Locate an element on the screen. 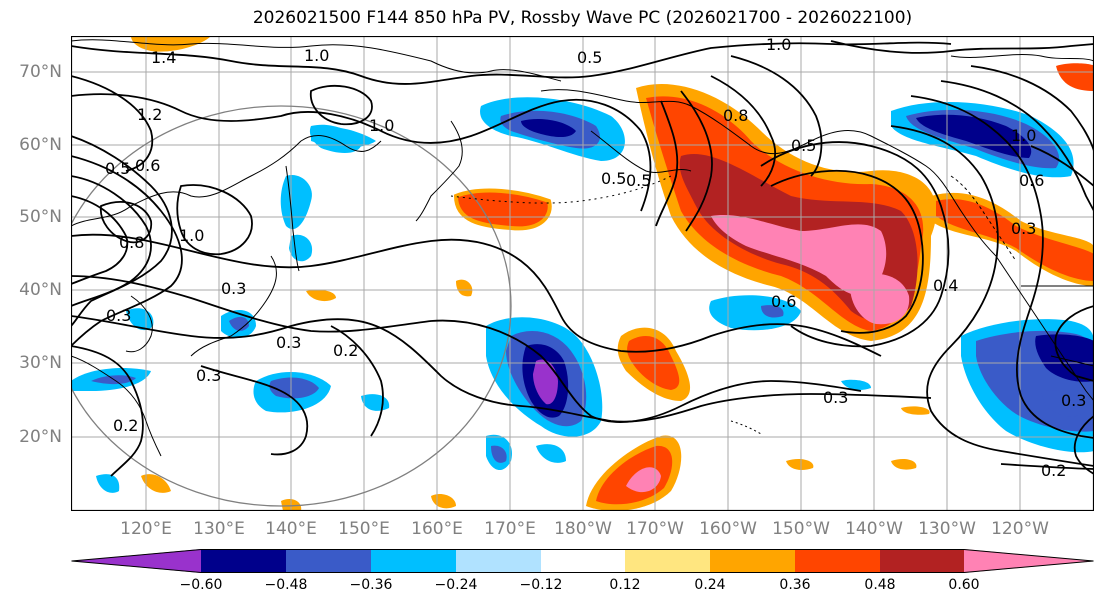  negative-anomaly-tropical-small is located at coordinates (551, 453).